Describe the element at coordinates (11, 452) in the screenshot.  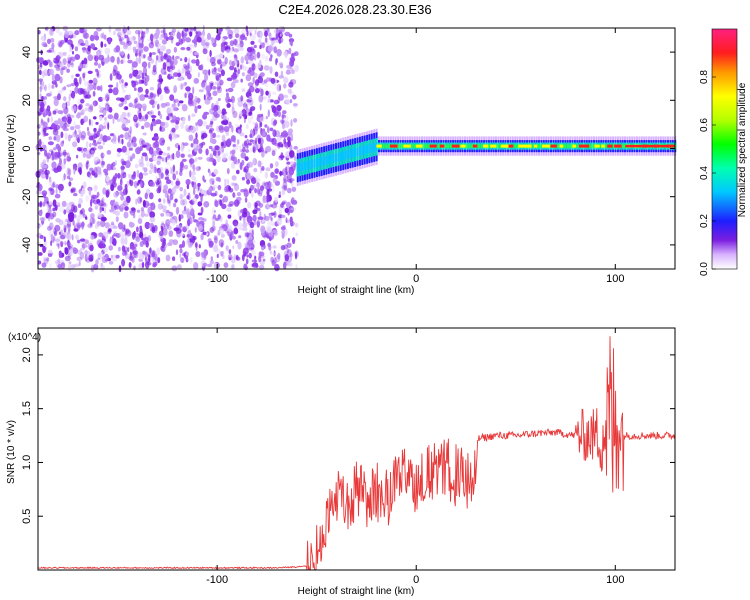
I see `snr-y-axis-label: SNR (10 * v/v)` at that location.